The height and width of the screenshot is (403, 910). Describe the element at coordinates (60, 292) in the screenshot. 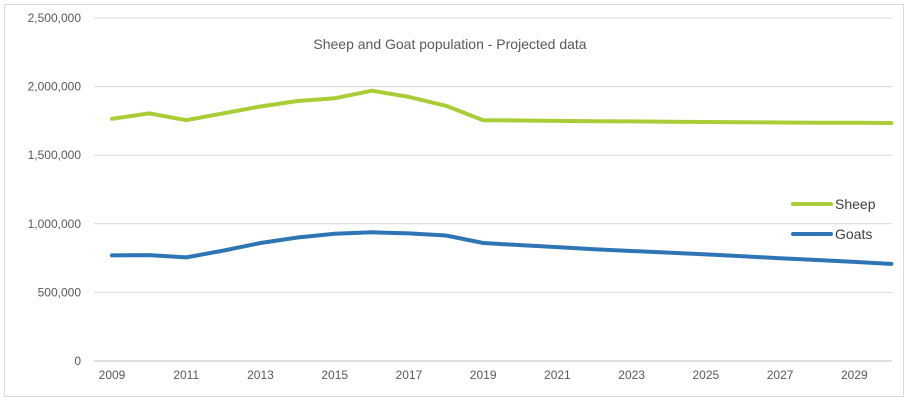

I see `y-tick-label: 500,000` at that location.